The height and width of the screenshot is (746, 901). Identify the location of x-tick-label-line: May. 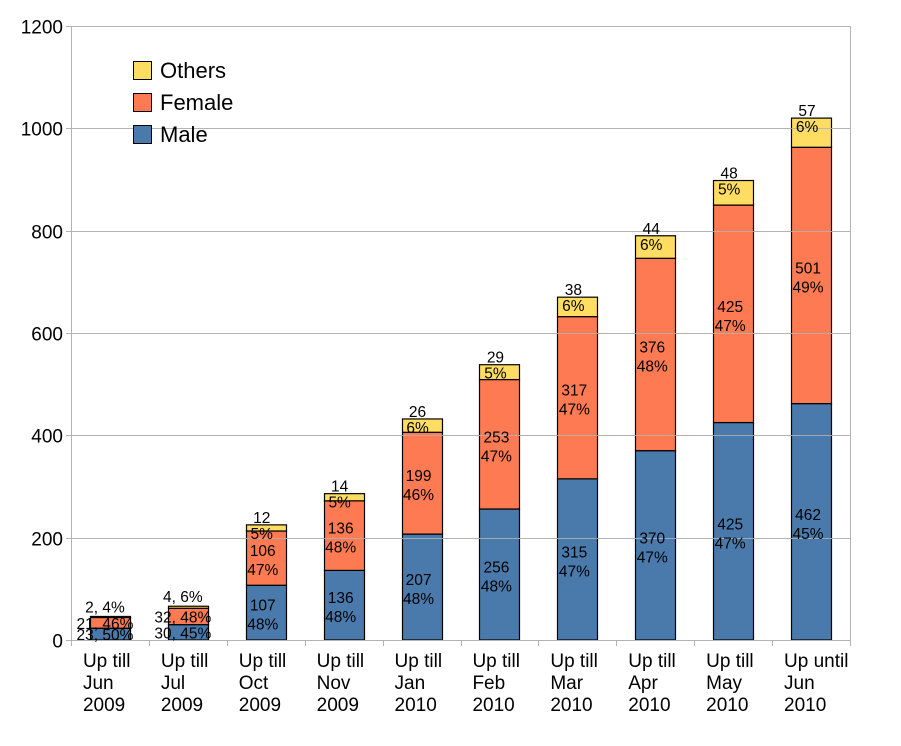
(724, 683).